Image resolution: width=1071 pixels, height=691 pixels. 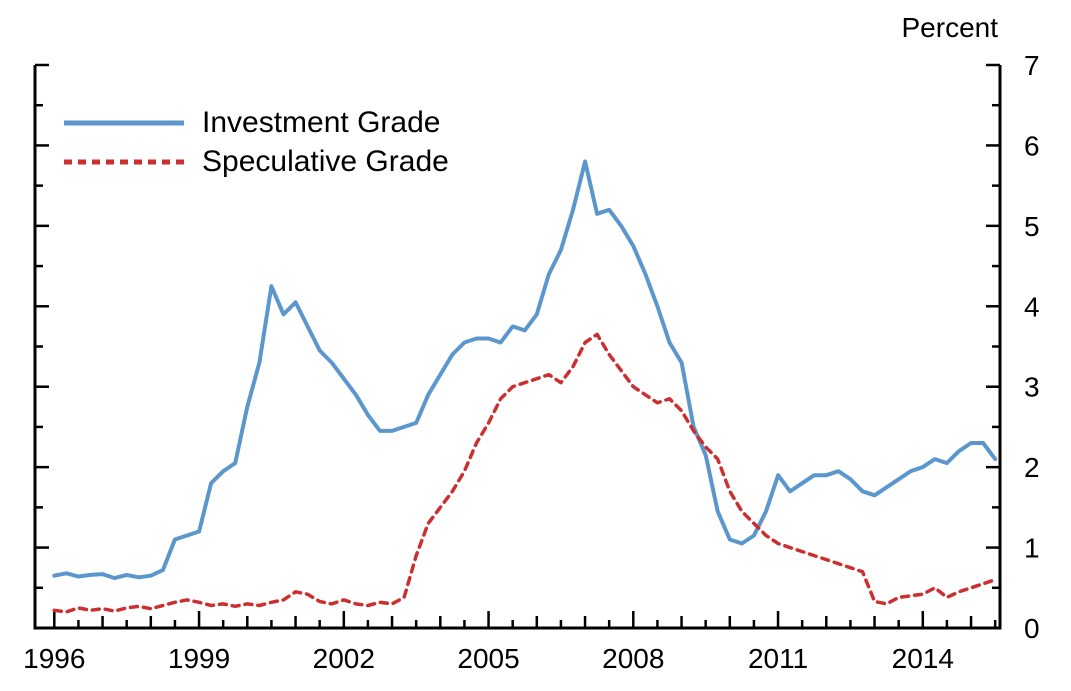 I want to click on x-tick-label: 1996, so click(x=54, y=658).